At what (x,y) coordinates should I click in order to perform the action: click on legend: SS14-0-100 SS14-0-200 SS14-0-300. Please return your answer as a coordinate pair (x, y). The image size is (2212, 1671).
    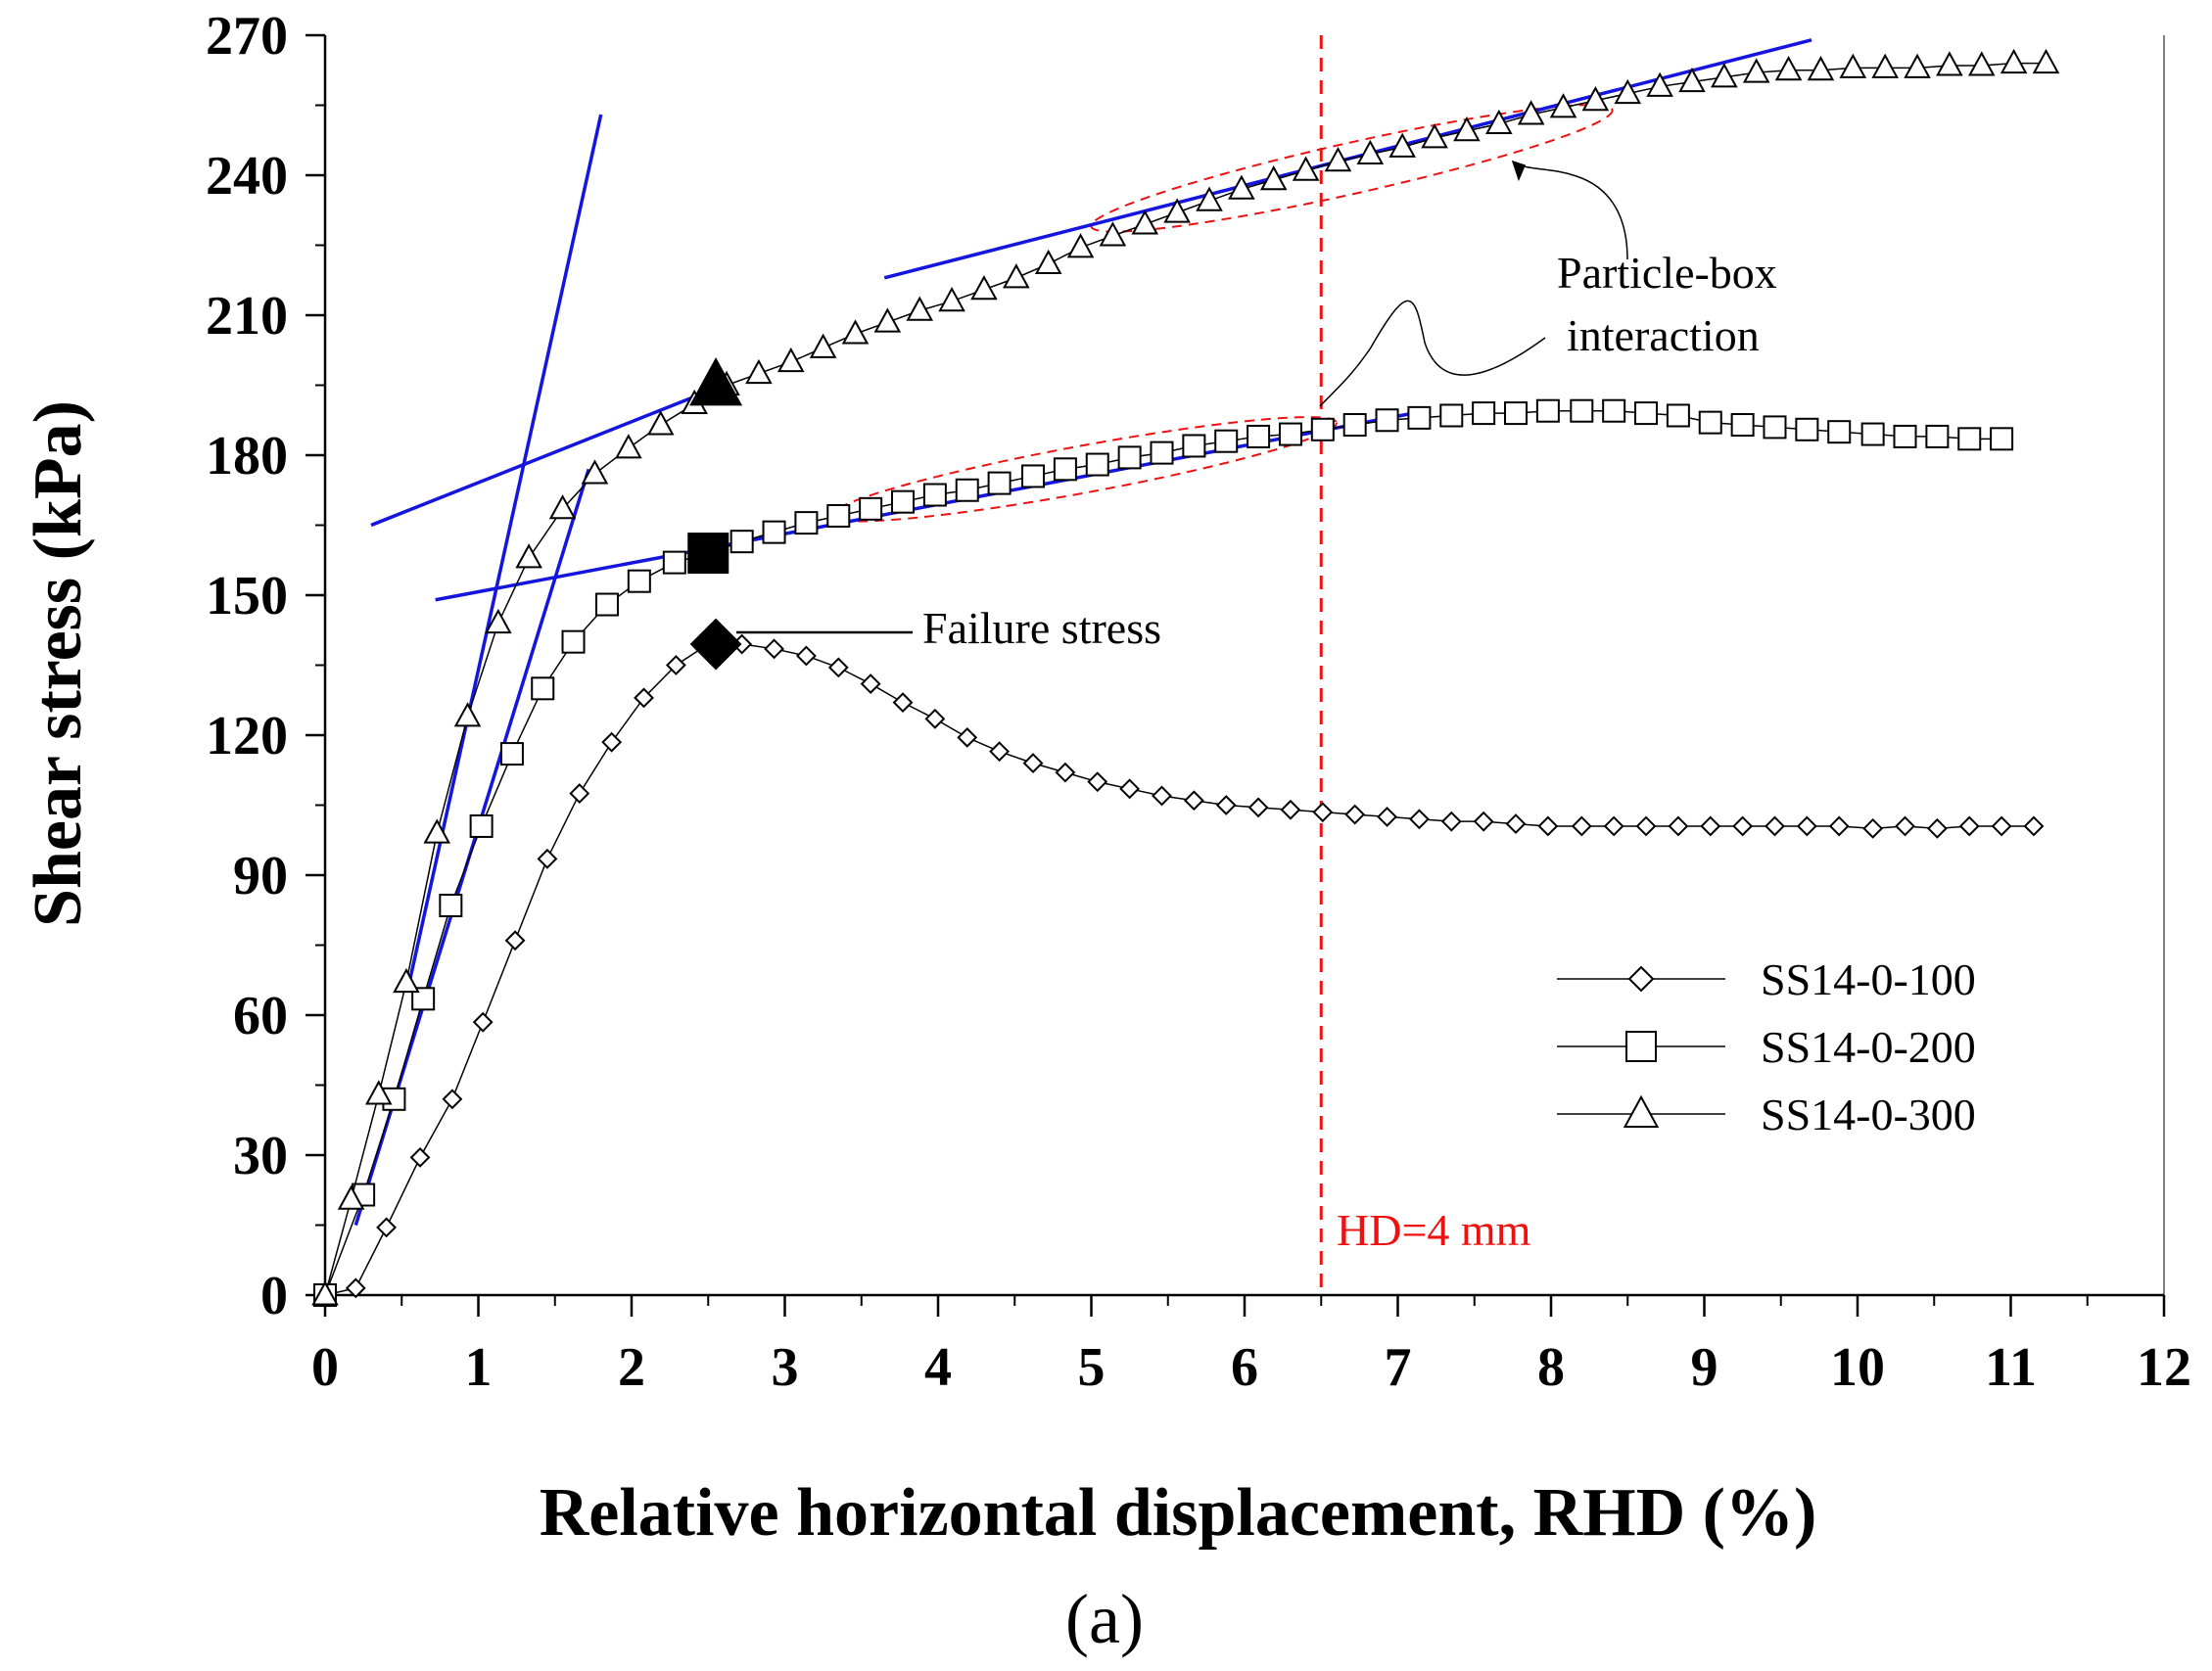
    Looking at the image, I should click on (1766, 1047).